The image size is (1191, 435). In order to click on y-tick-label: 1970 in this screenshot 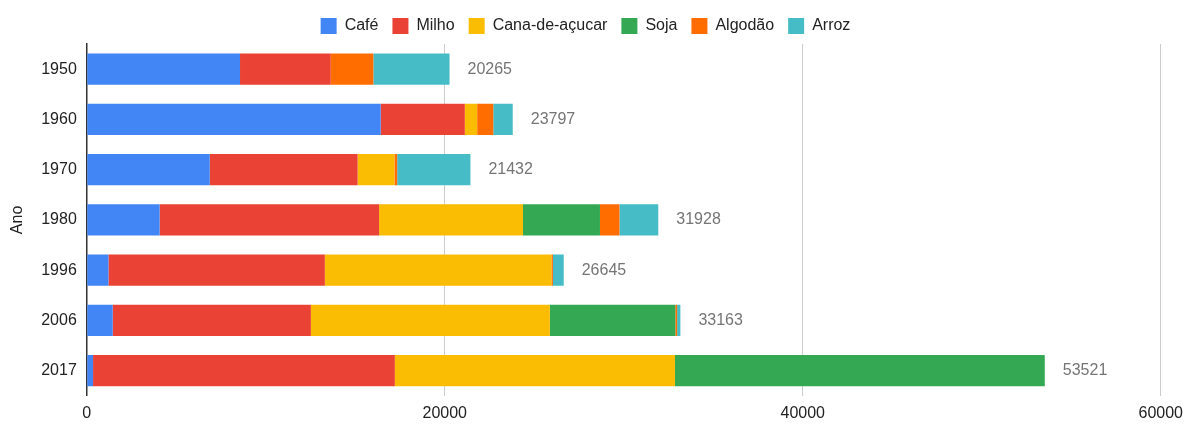, I will do `click(59, 169)`.